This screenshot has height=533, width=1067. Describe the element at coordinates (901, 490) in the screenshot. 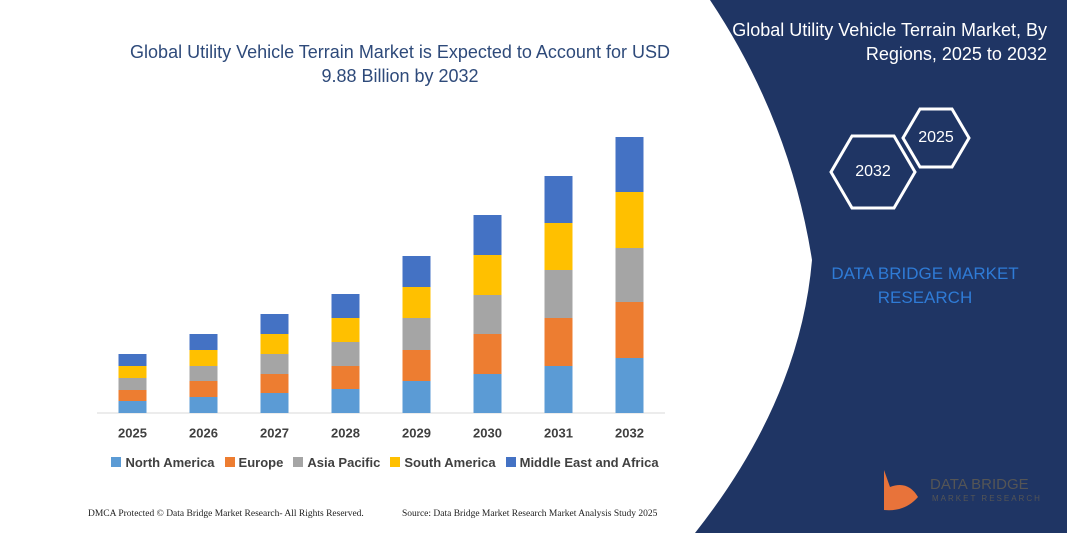

I see `logo-icon` at that location.